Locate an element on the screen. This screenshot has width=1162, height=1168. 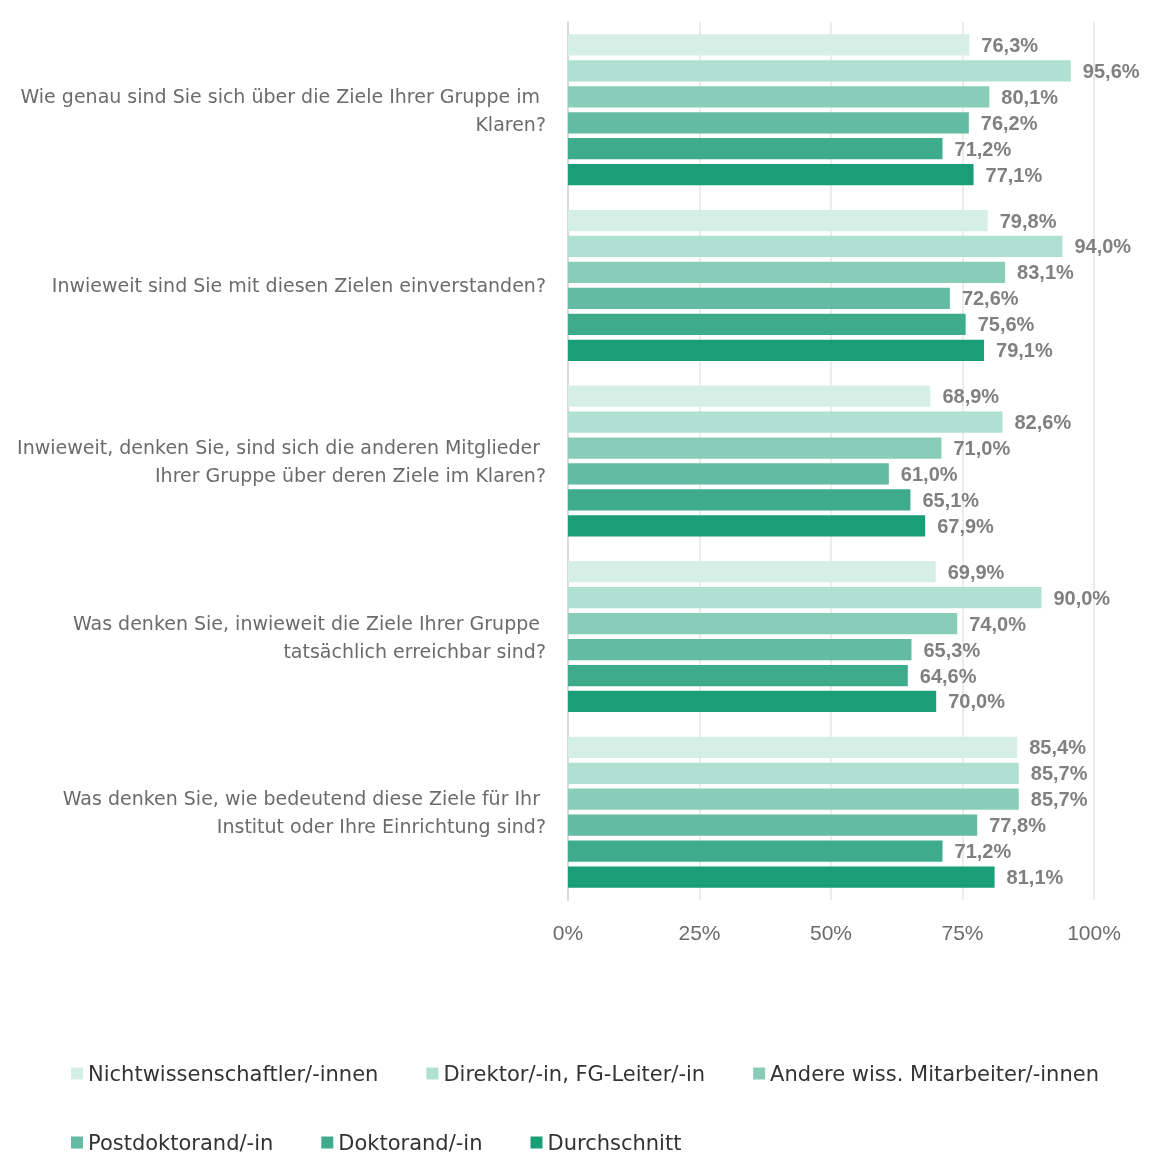
x-tick-label: 75% is located at coordinates (962, 932).